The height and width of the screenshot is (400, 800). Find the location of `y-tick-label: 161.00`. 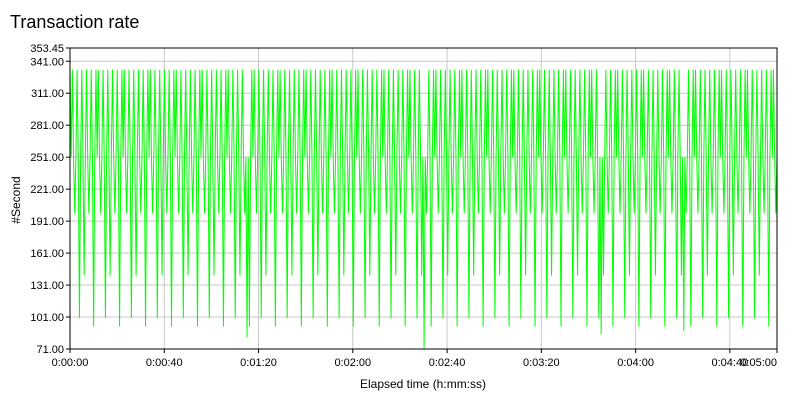

y-tick-label: 161.00 is located at coordinates (47, 254).